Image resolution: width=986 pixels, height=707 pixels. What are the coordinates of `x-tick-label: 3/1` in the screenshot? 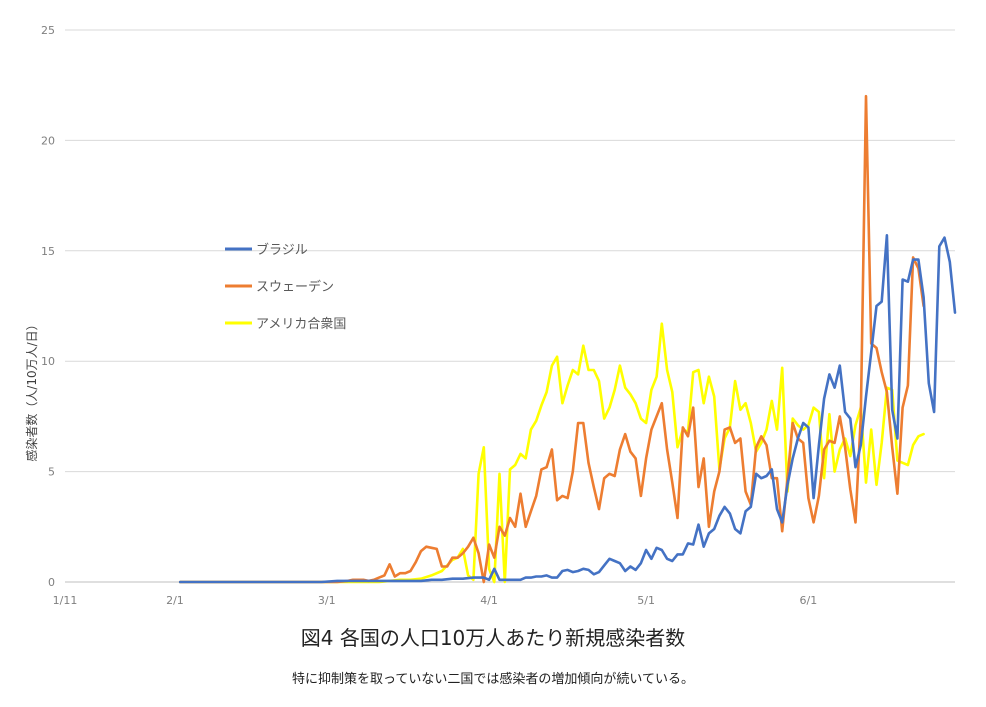 It's located at (327, 600).